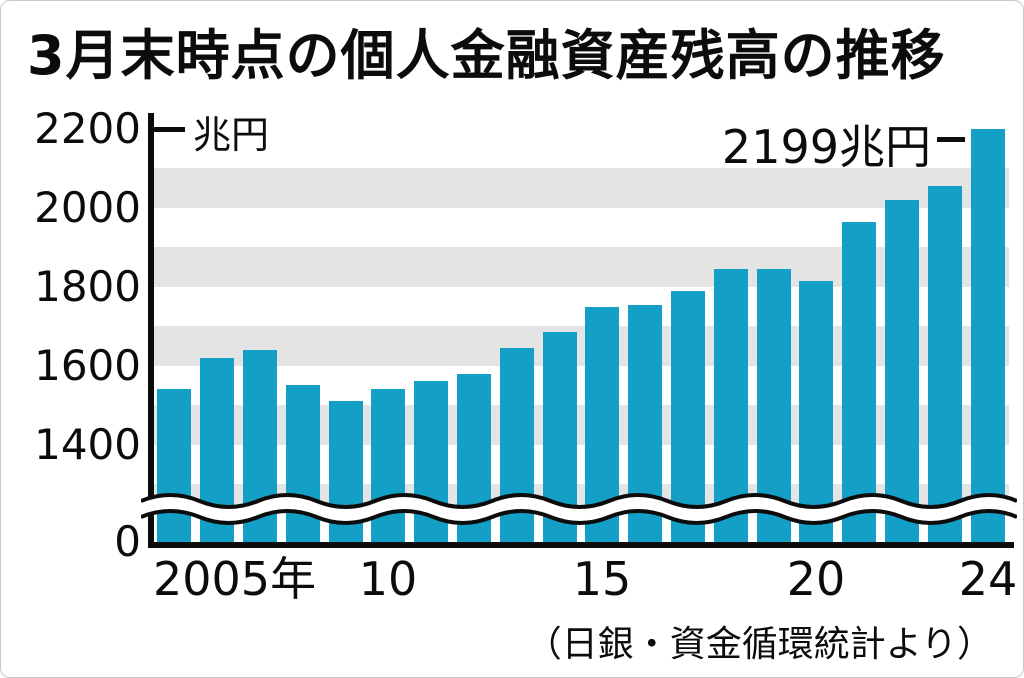  Describe the element at coordinates (388, 579) in the screenshot. I see `x-tick-label-2010: 10` at that location.